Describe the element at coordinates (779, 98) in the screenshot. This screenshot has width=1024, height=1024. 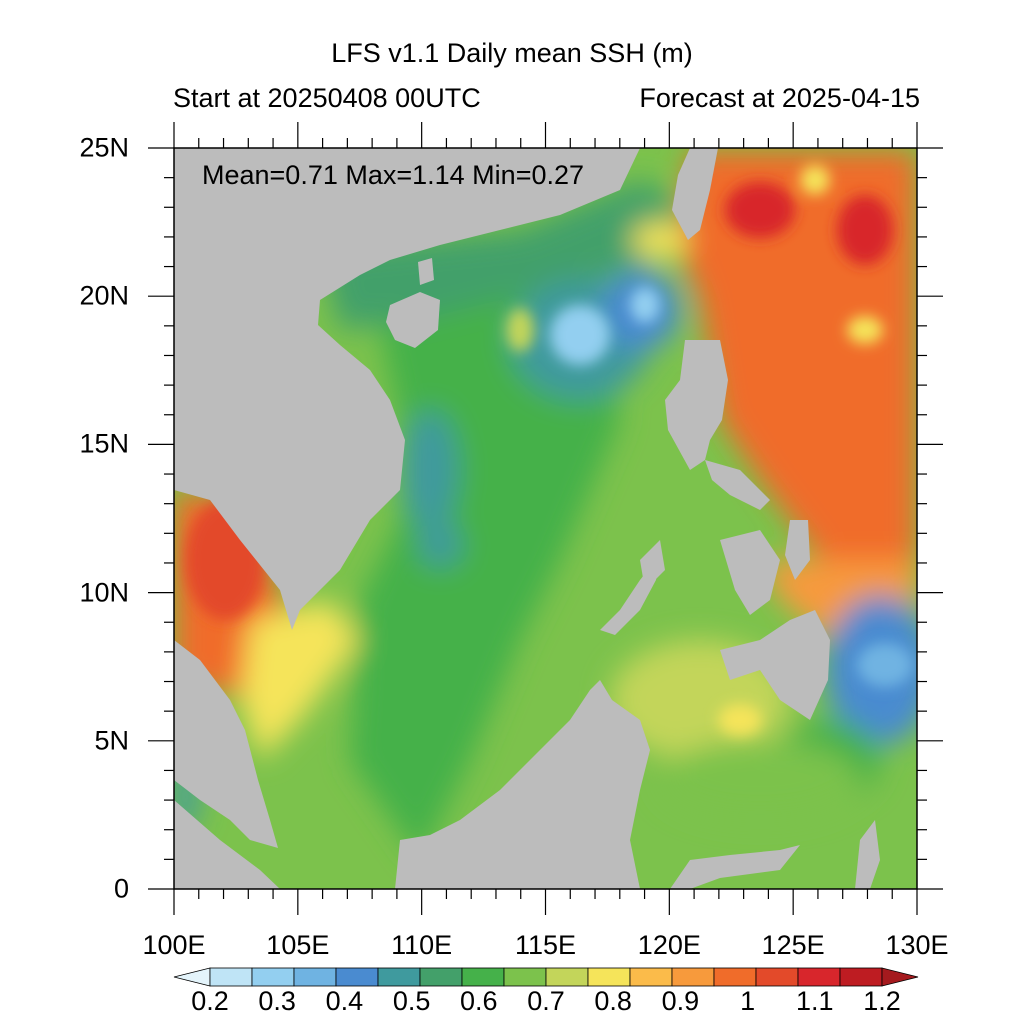
I see `forecast-time-label: Forecast at 2025-04-15` at that location.